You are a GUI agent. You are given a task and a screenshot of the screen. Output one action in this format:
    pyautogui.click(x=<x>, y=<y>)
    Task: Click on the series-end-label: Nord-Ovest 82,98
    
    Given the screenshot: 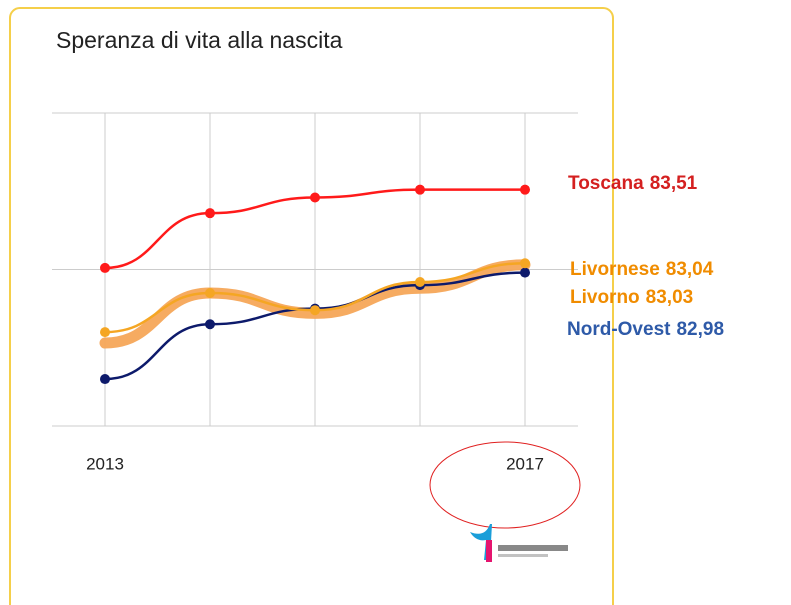 What is the action you would take?
    pyautogui.click(x=645, y=329)
    